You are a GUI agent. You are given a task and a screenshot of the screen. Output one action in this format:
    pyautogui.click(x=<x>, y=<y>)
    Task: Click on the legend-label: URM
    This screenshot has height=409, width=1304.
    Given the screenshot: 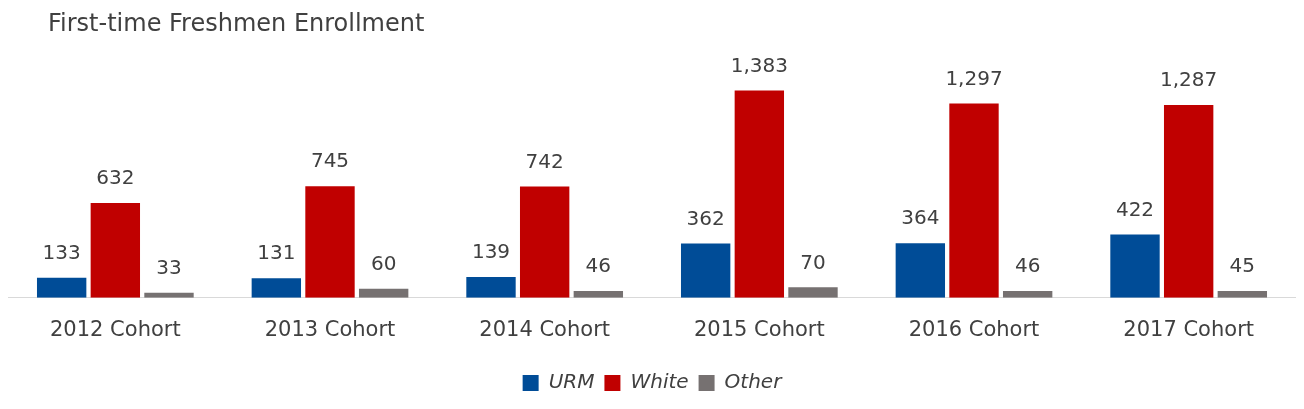 What is the action you would take?
    pyautogui.click(x=571, y=381)
    